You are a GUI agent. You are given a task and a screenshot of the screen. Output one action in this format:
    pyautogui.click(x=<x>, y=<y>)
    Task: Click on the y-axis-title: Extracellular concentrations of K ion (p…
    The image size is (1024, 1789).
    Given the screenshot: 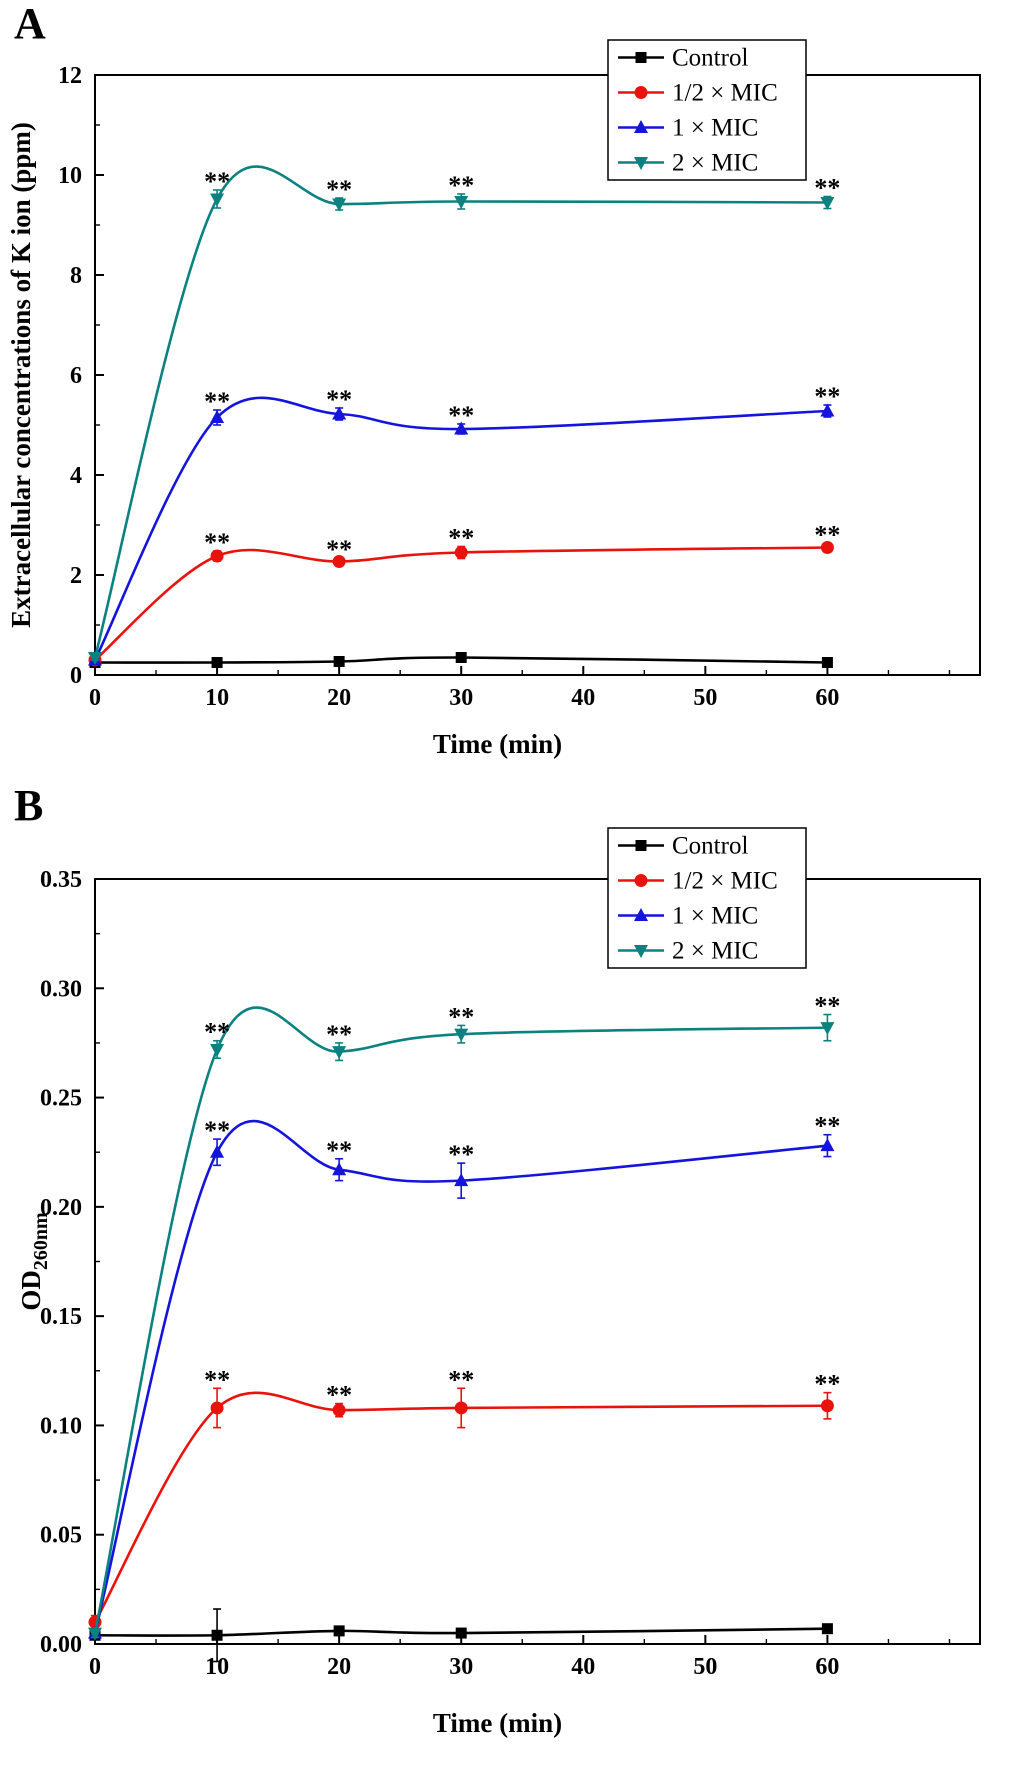 What is the action you would take?
    pyautogui.click(x=21, y=375)
    